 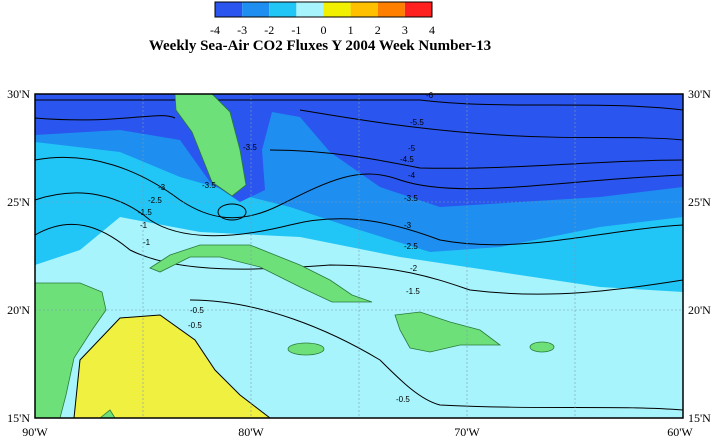 I want to click on contour-label: -2, so click(x=414, y=268).